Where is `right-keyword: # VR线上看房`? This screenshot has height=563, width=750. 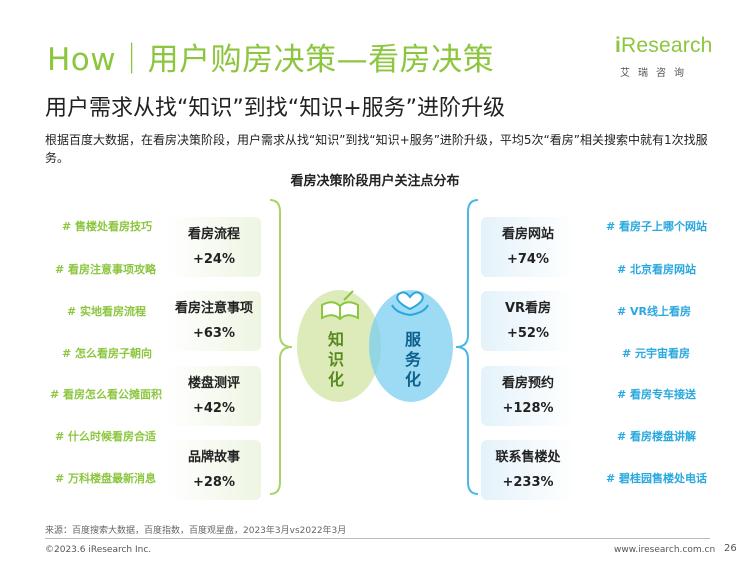
right-keyword: # VR线上看房 is located at coordinates (654, 311).